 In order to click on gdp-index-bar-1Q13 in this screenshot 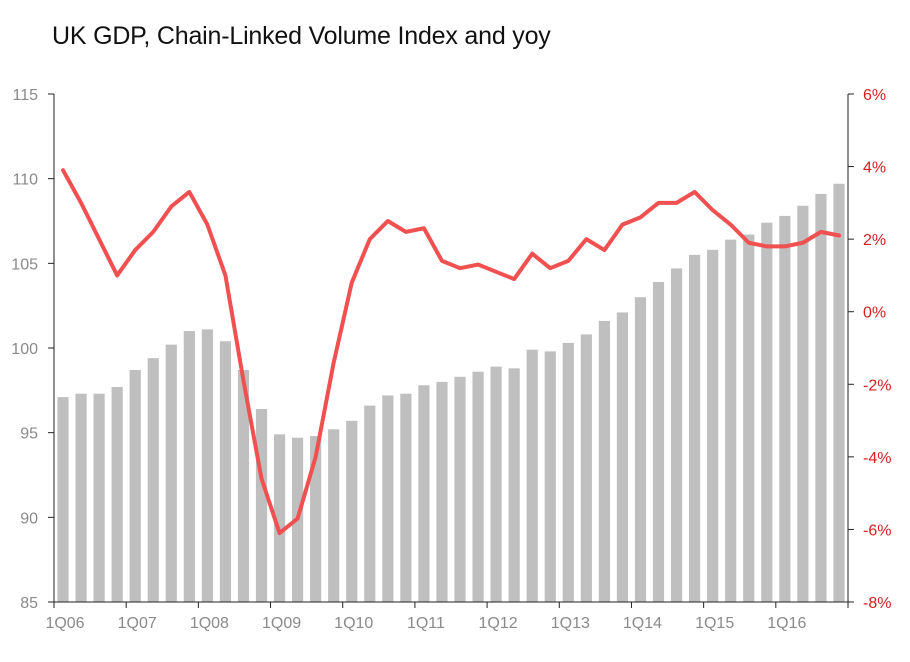, I will do `click(568, 472)`.